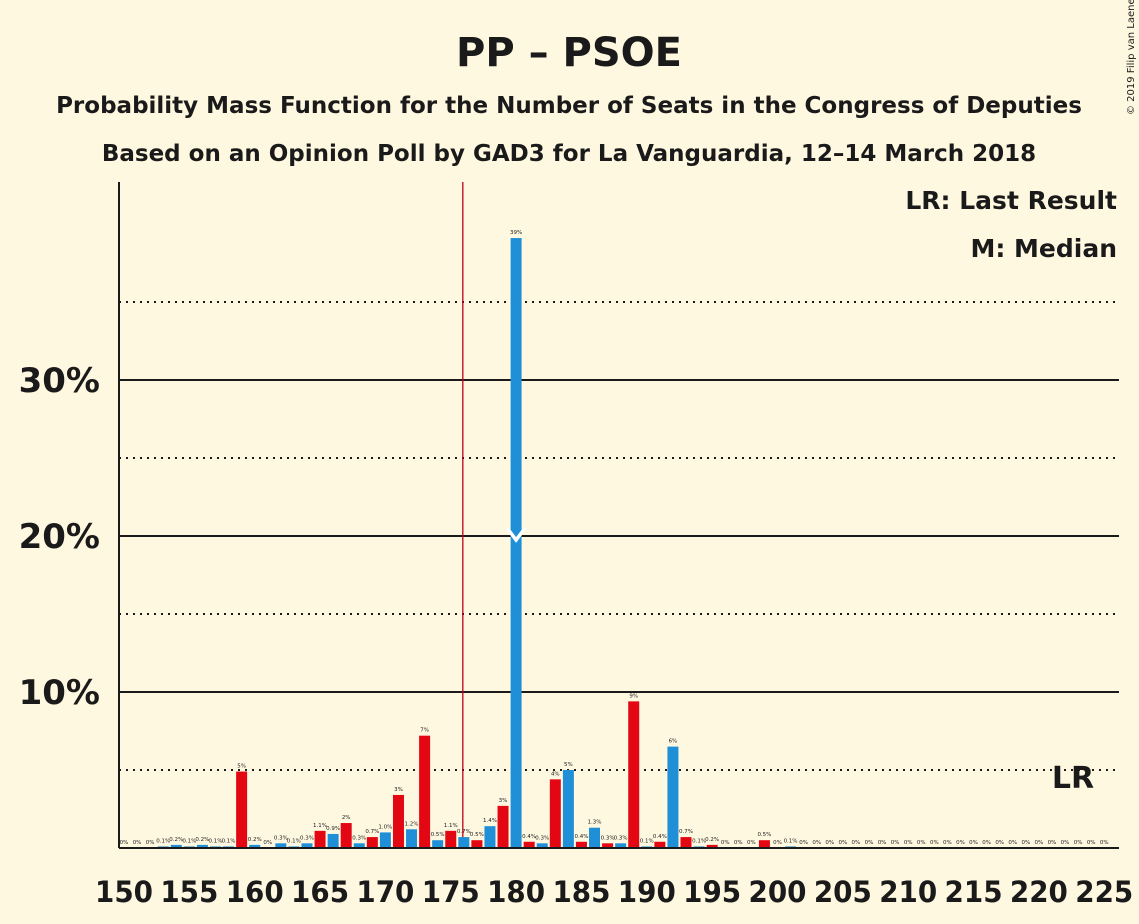 The width and height of the screenshot is (1139, 924). What do you see at coordinates (229, 841) in the screenshot?
I see `bar-label-158: 0.1%` at bounding box center [229, 841].